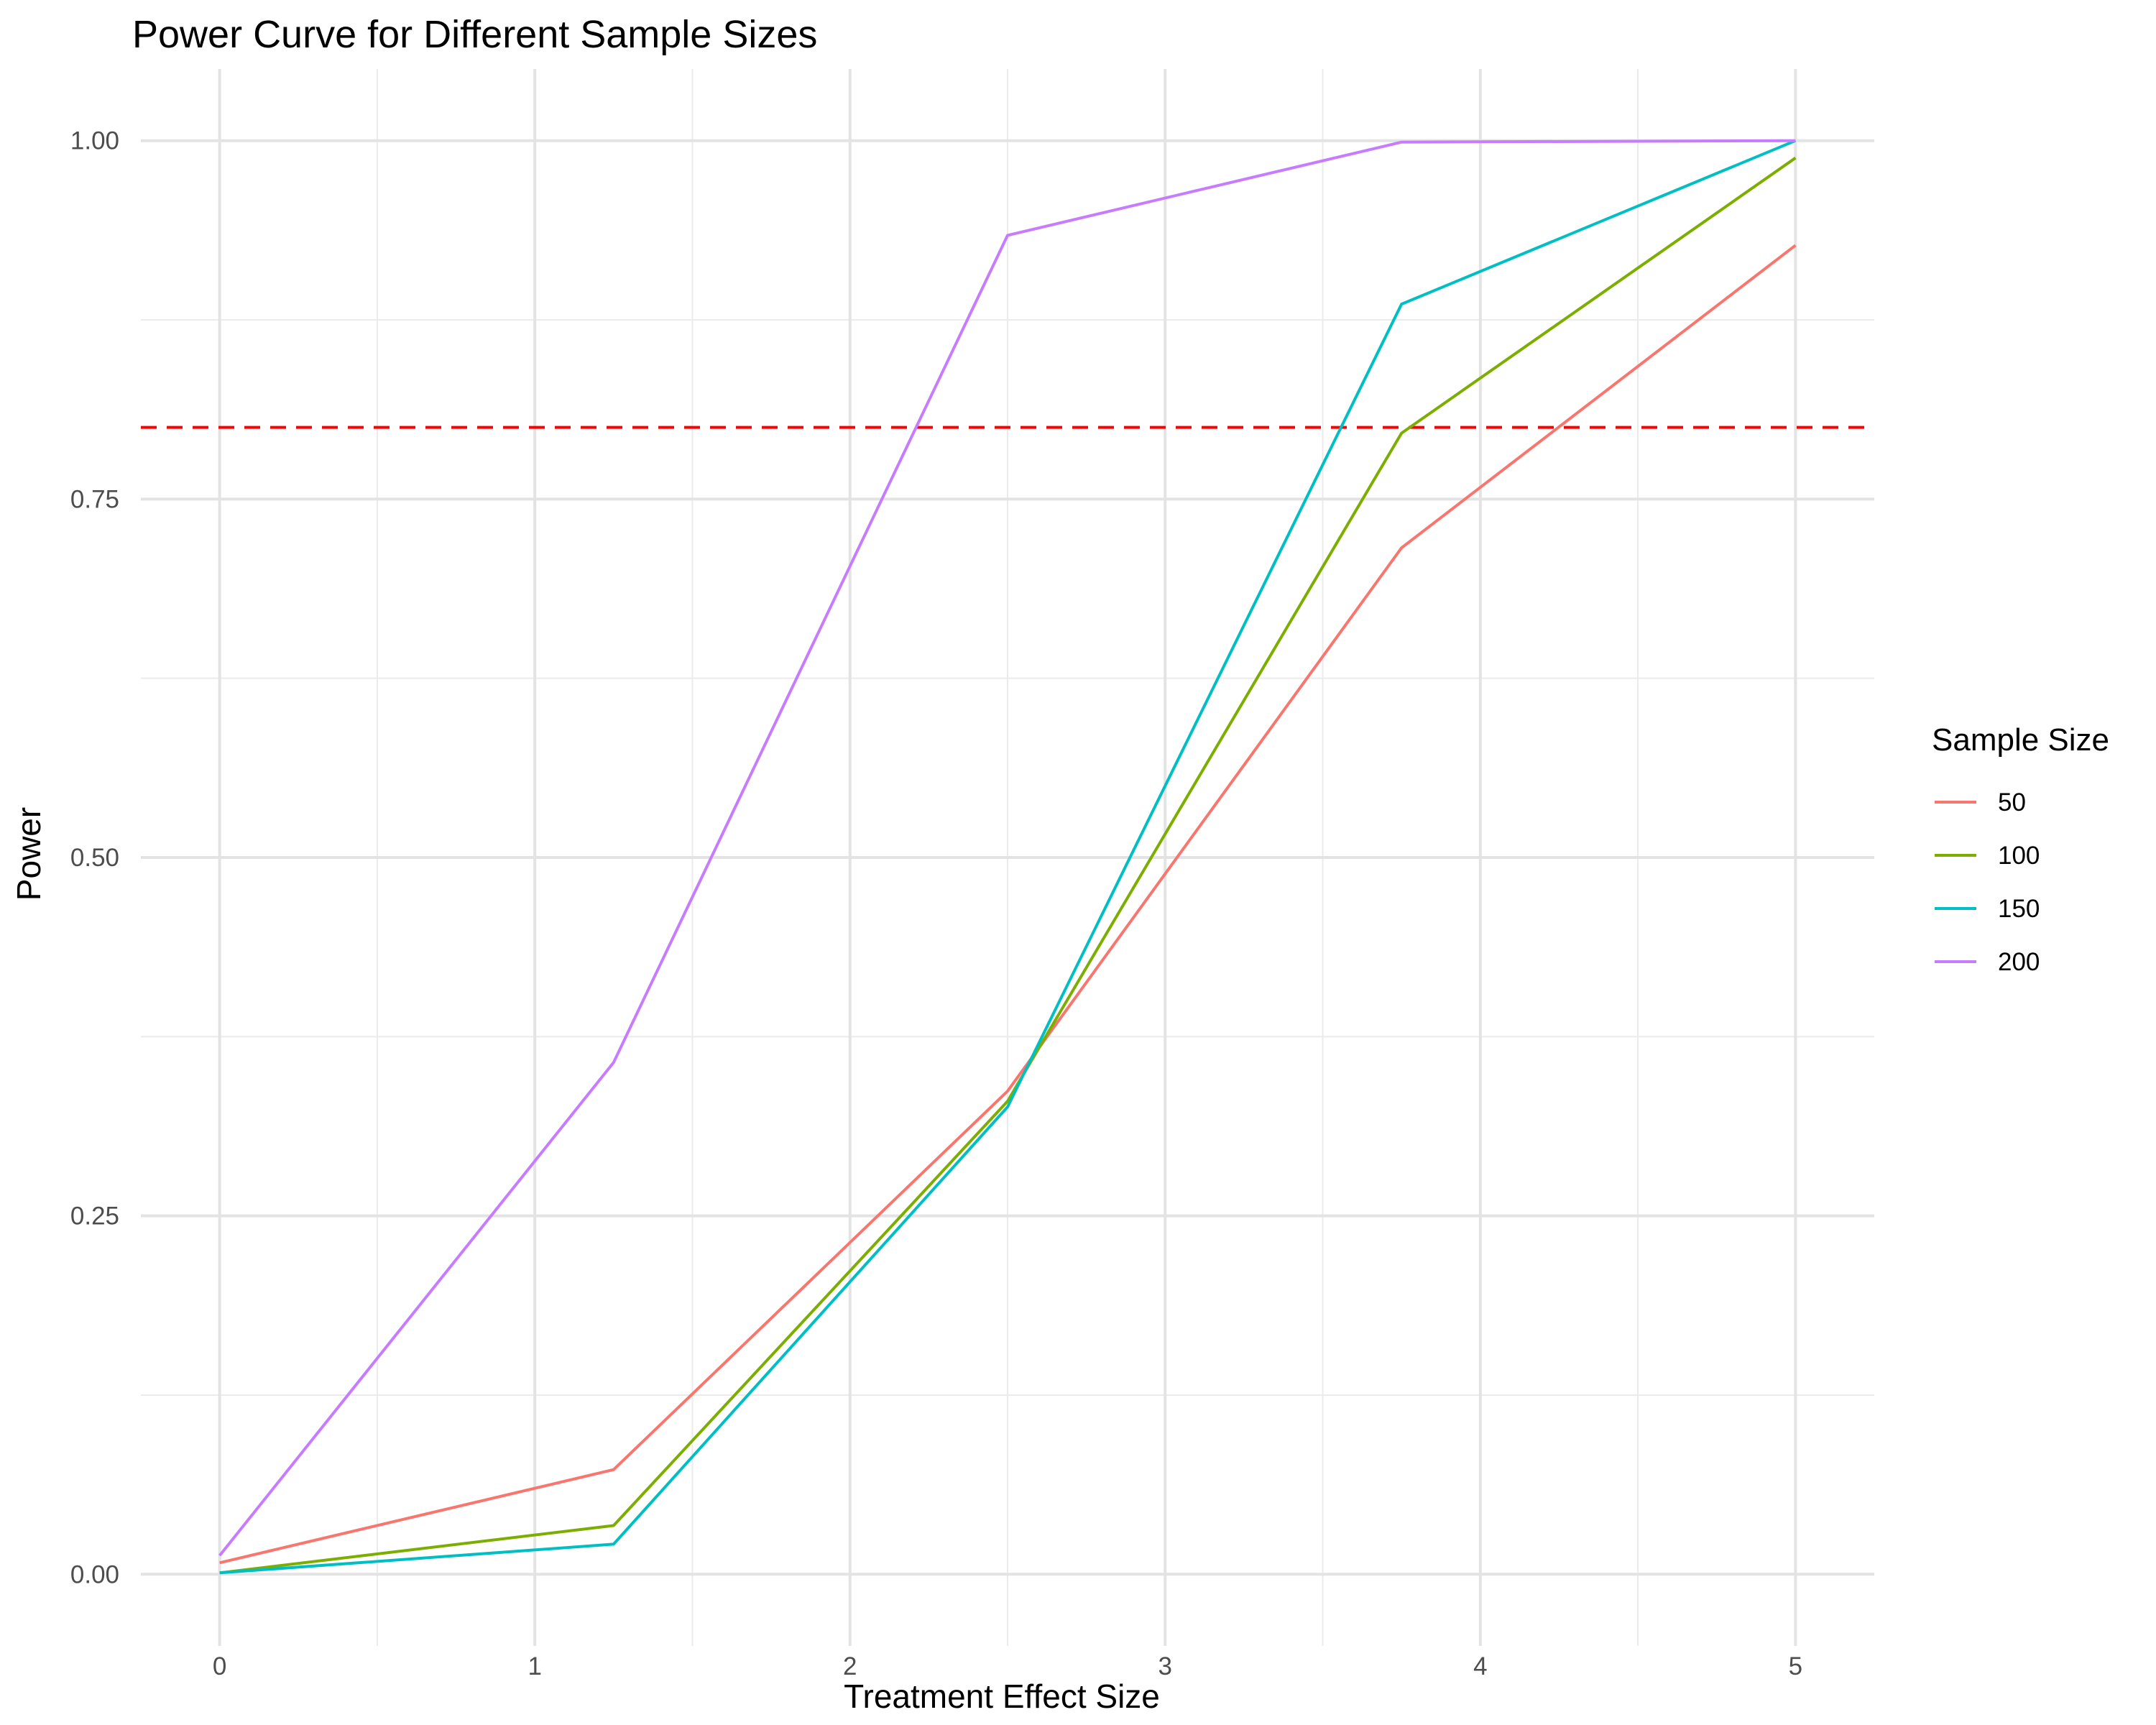  I want to click on y-tick-label: 0.50, so click(94, 858).